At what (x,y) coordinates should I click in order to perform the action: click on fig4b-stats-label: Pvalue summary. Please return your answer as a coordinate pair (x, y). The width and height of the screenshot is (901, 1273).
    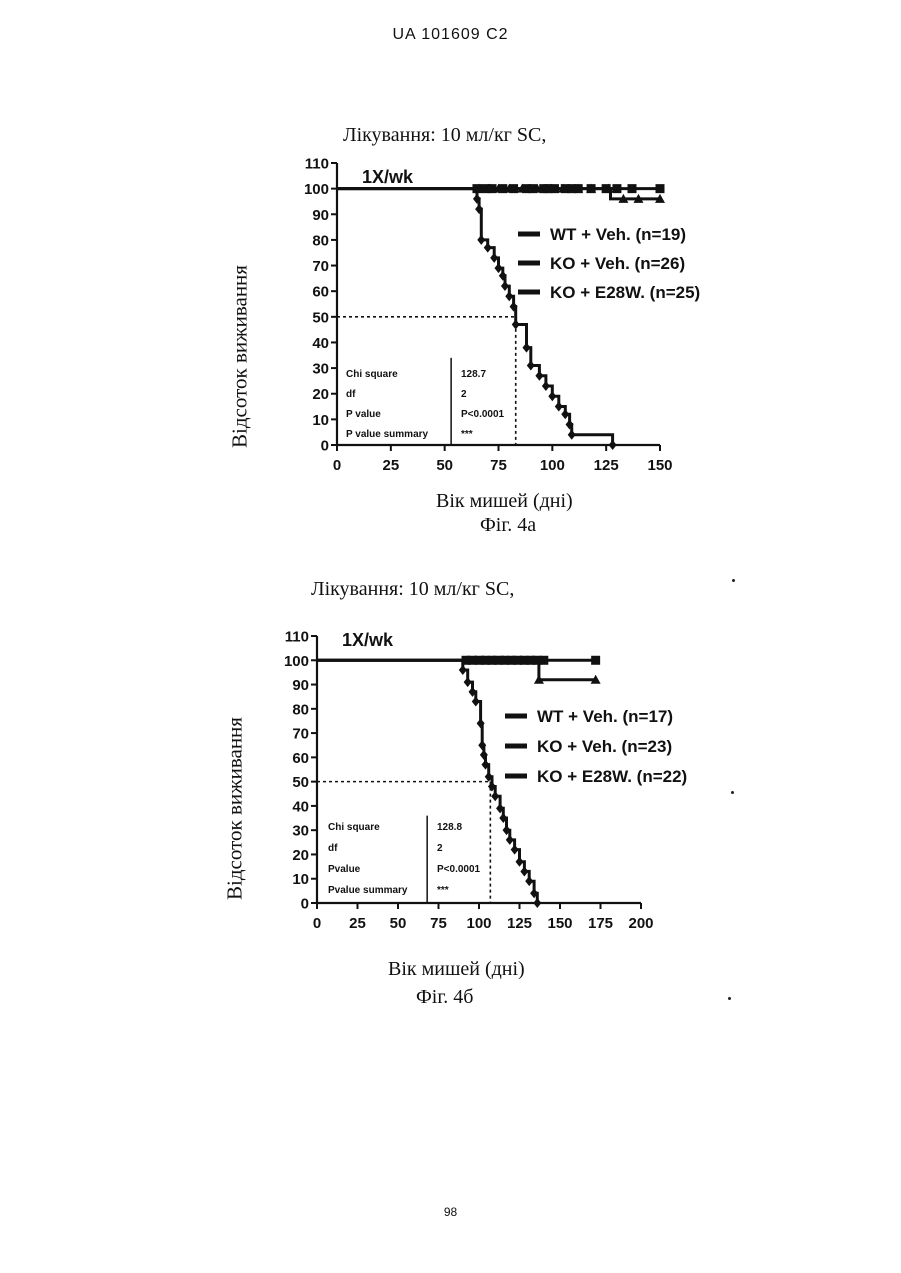
    Looking at the image, I should click on (368, 890).